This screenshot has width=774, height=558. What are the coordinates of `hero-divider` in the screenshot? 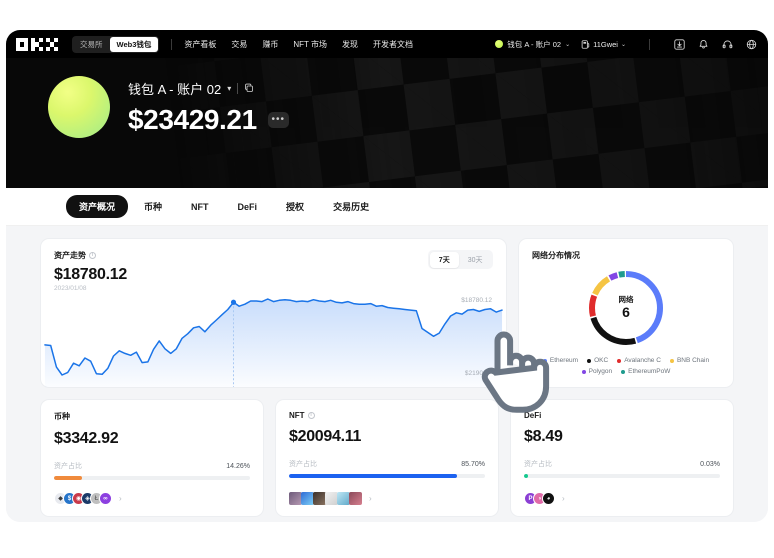 It's located at (238, 88).